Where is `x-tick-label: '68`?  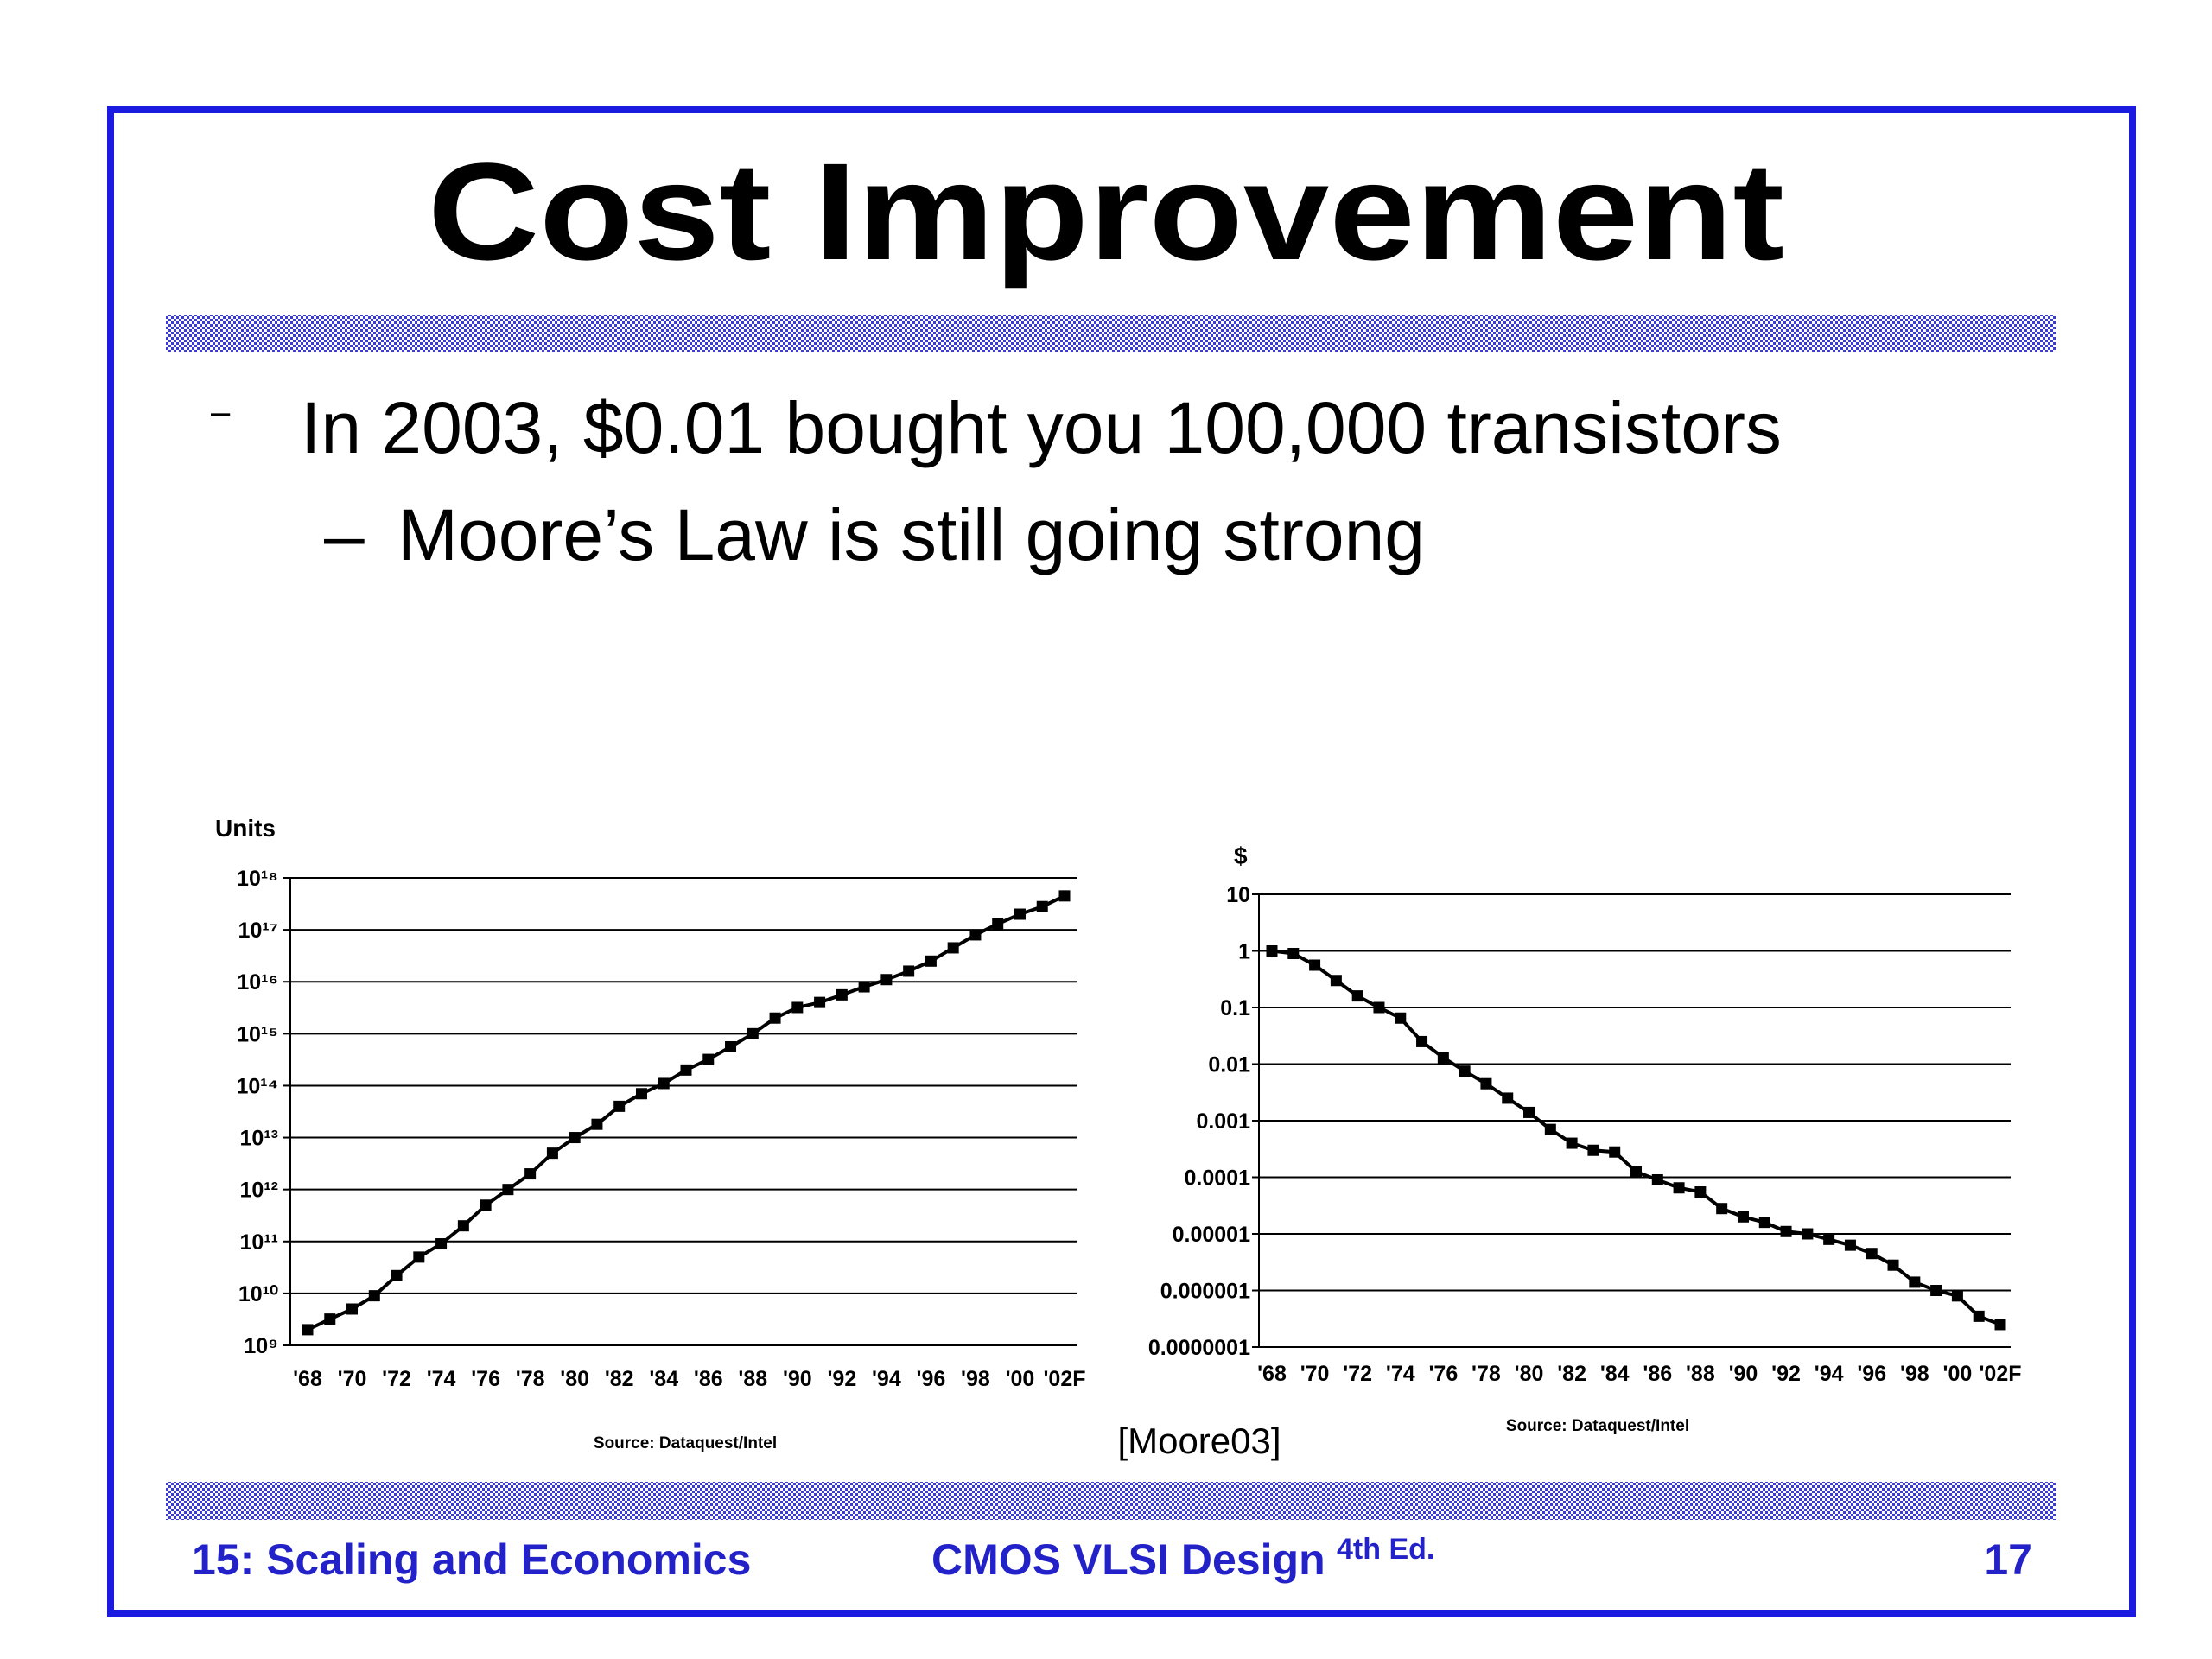
x-tick-label: '68 is located at coordinates (1272, 1374).